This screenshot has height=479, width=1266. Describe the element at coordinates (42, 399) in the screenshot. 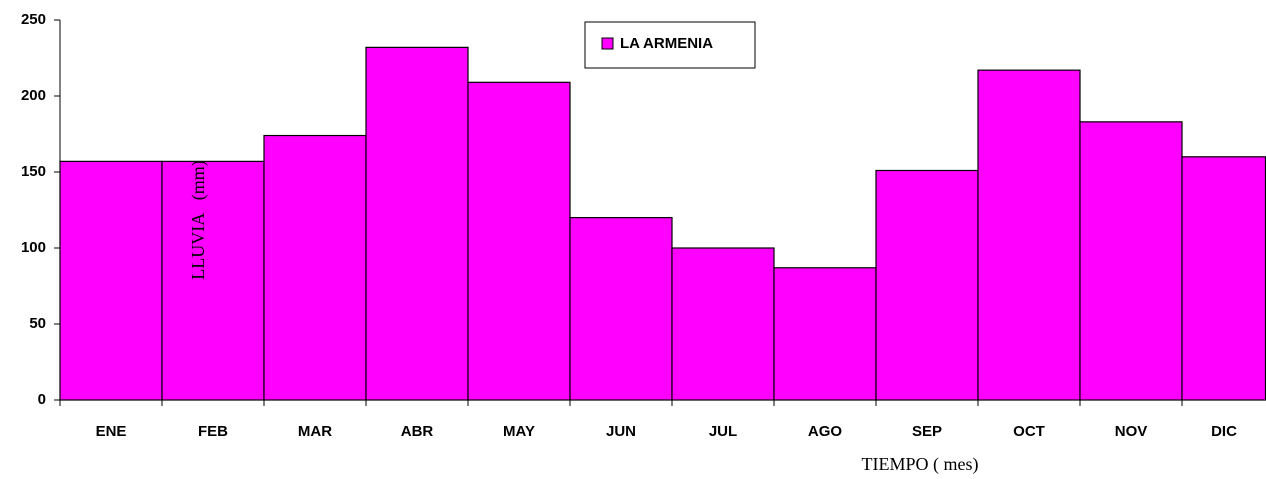

I see `y-tick-label: 0` at that location.